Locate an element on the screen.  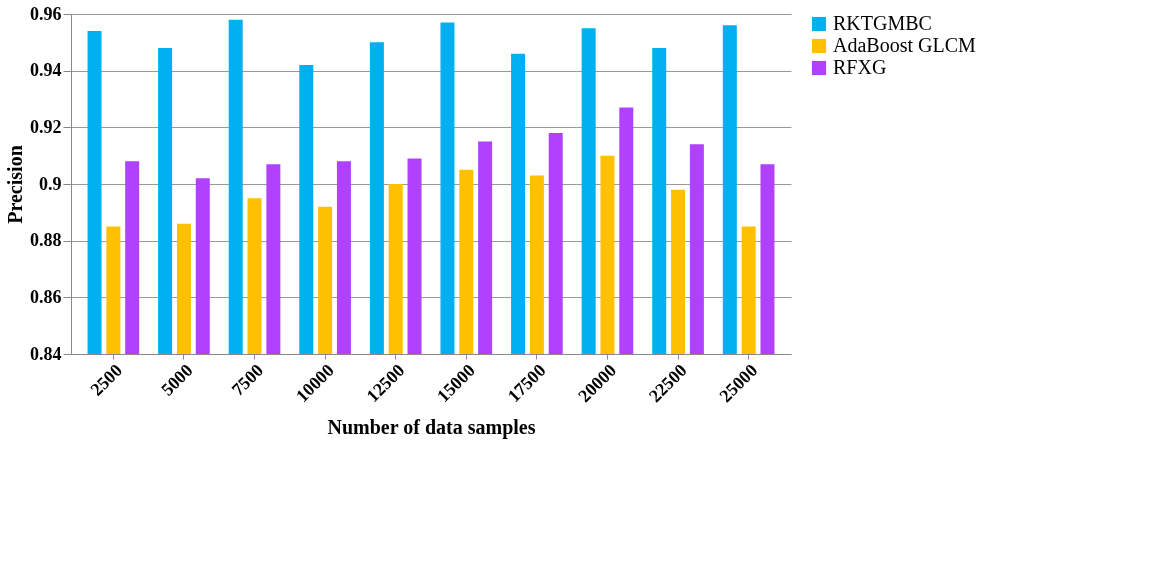
y-tick-label: 0.94 is located at coordinates (46, 70).